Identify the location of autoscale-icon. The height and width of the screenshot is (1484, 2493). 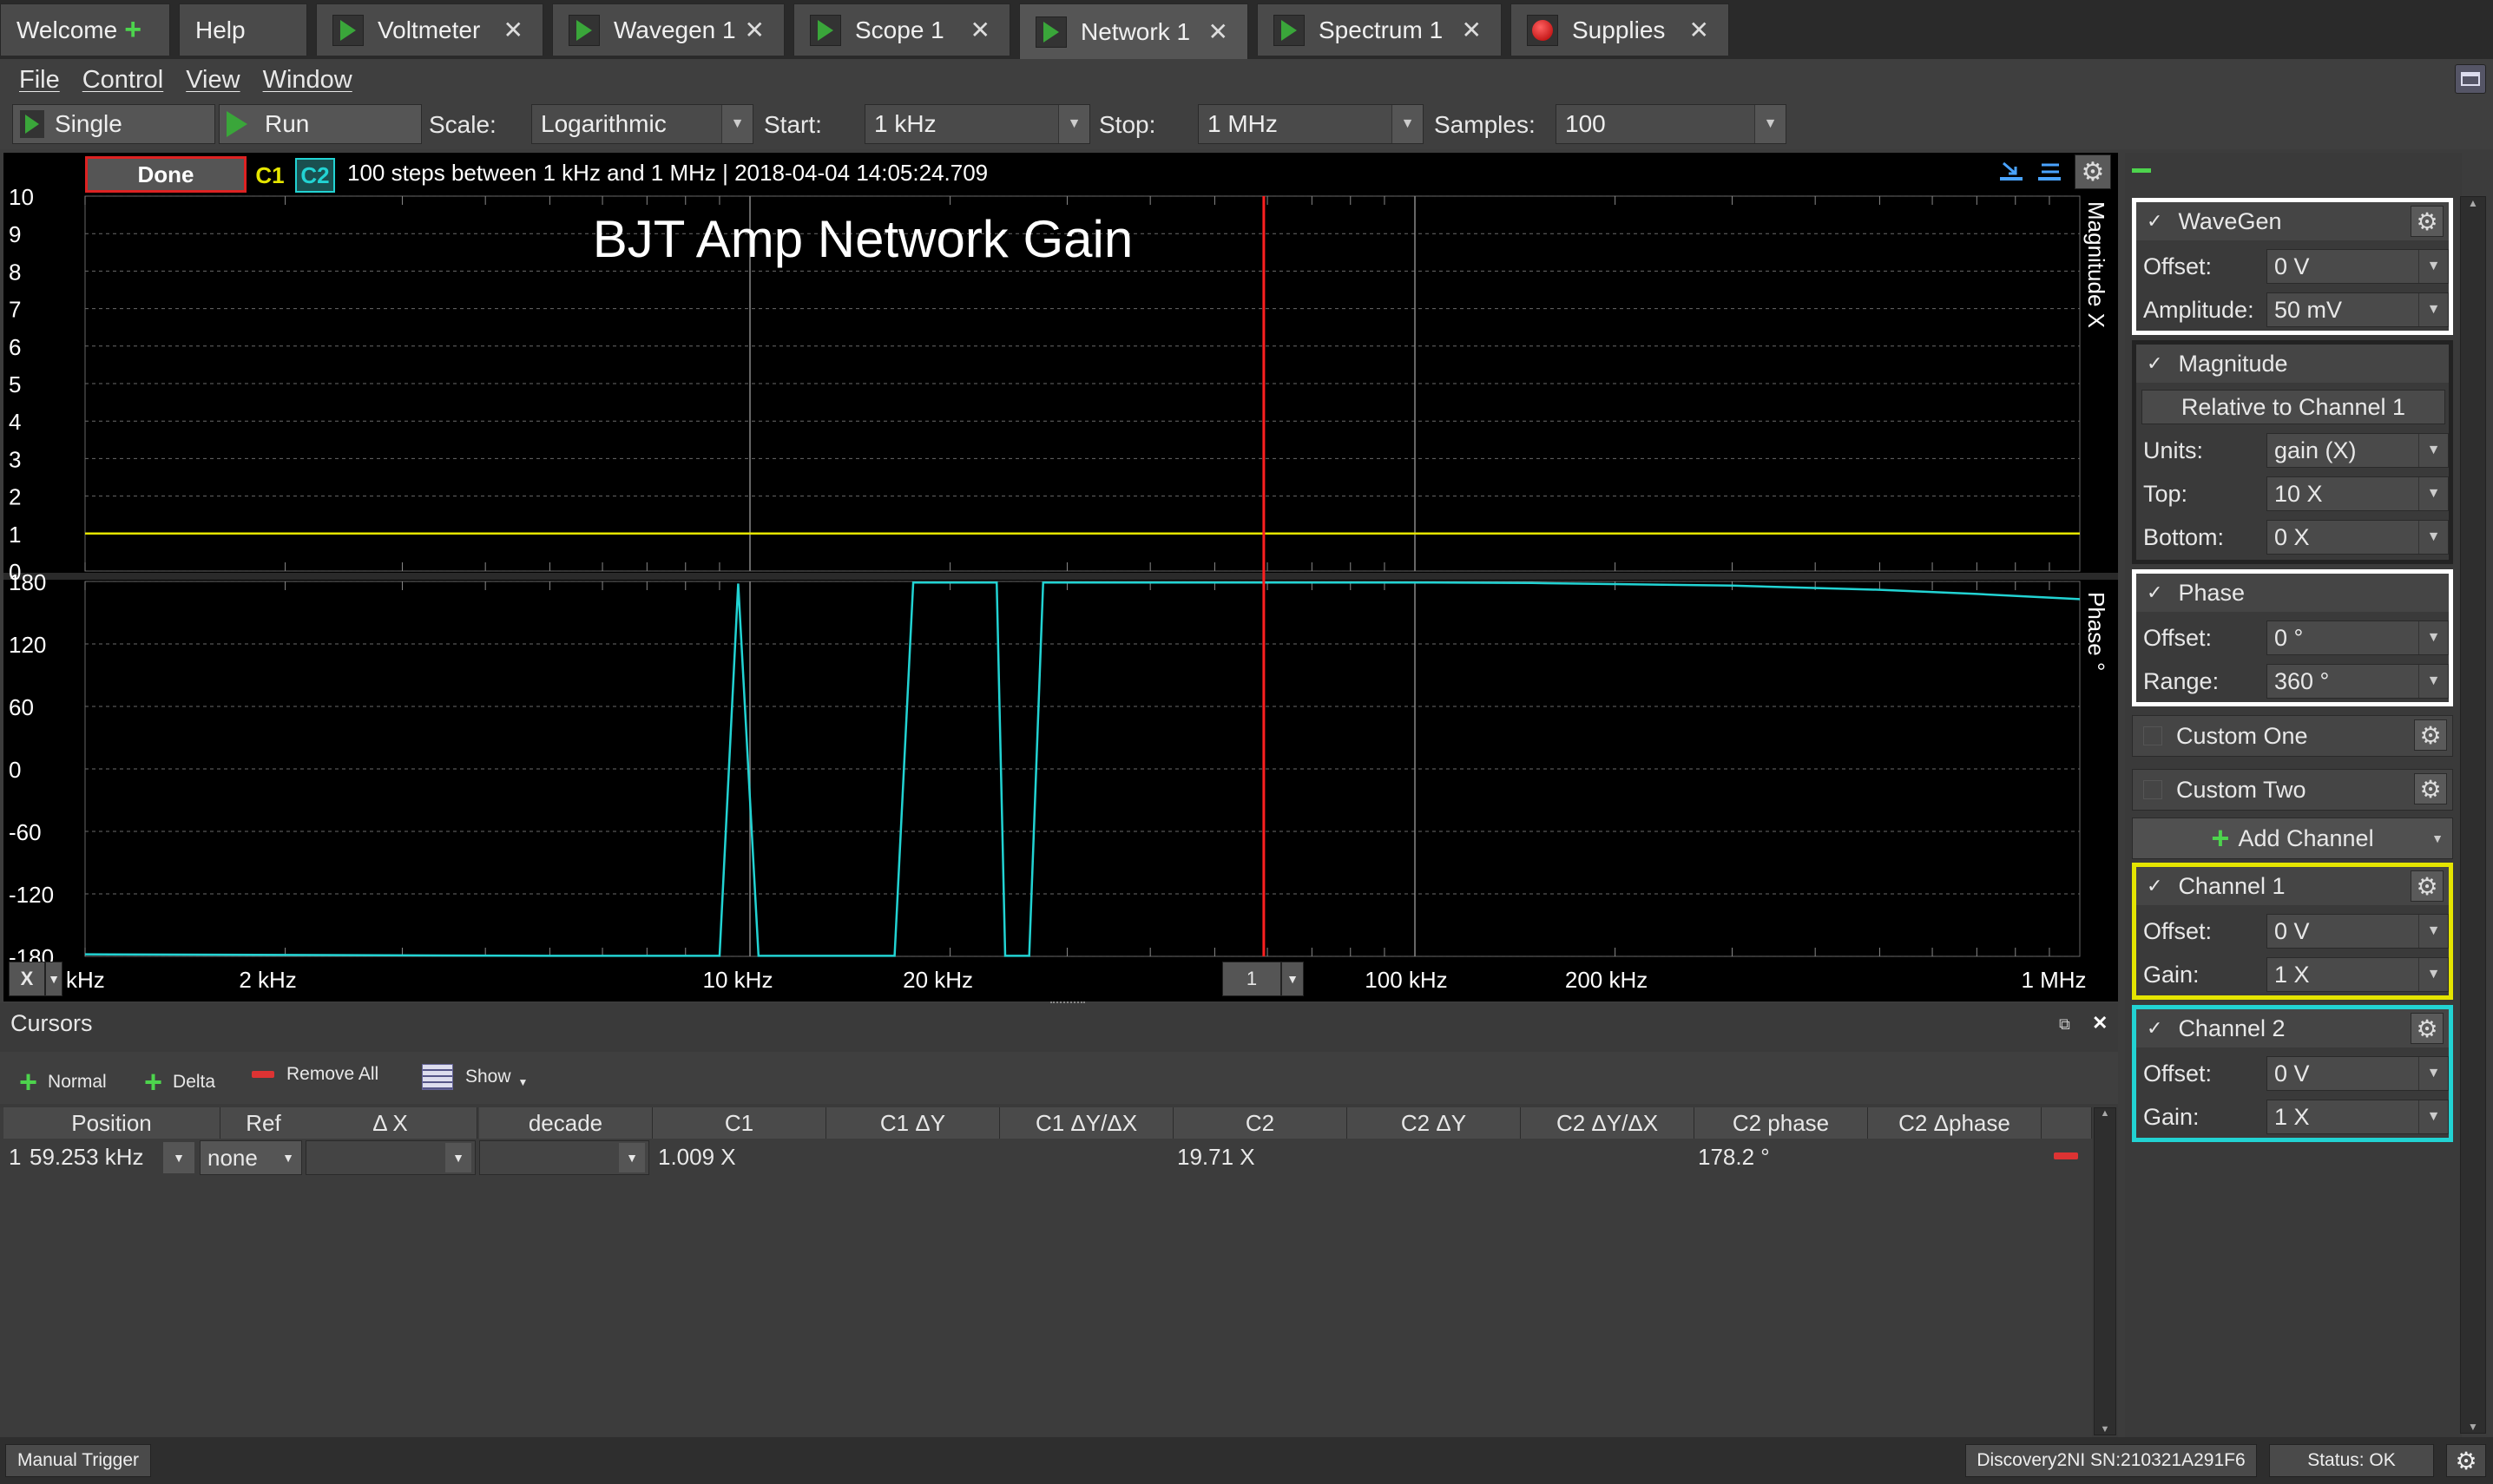
(2049, 171).